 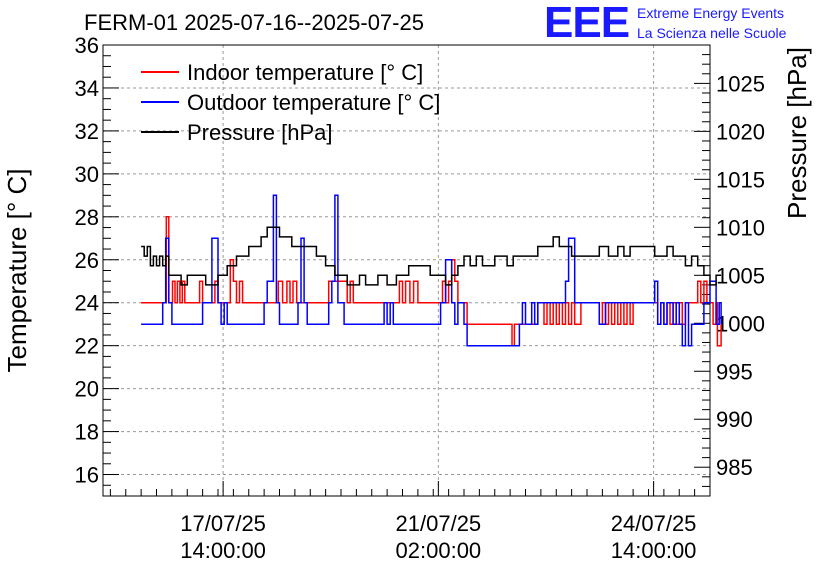 What do you see at coordinates (740, 227) in the screenshot?
I see `y-right-tick-label: 1010` at bounding box center [740, 227].